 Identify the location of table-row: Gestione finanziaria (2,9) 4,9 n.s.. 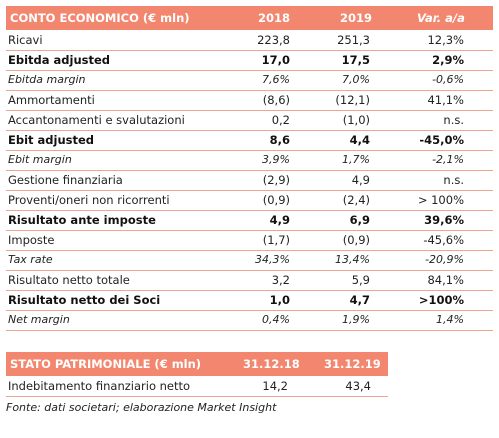
(249, 180).